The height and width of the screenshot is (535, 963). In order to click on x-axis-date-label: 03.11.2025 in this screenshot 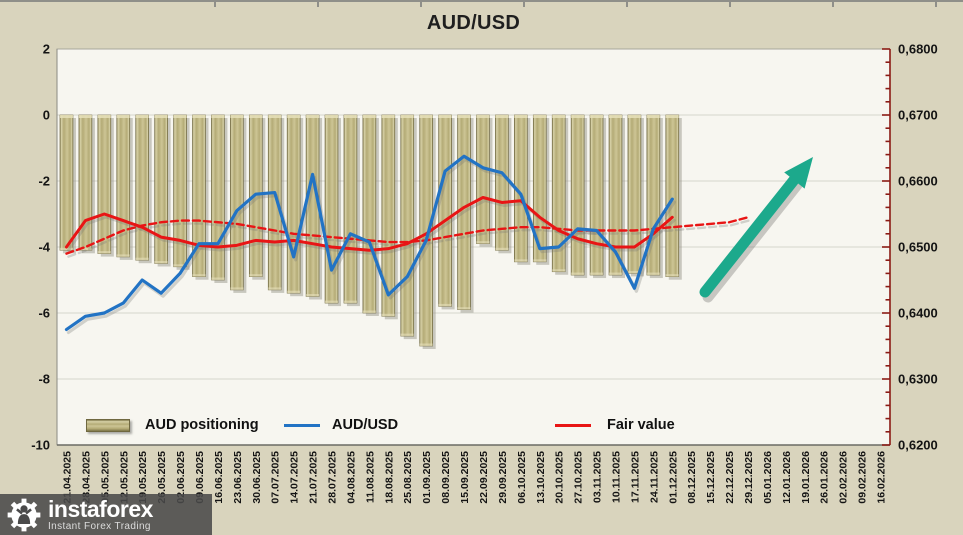, I will do `click(598, 477)`.